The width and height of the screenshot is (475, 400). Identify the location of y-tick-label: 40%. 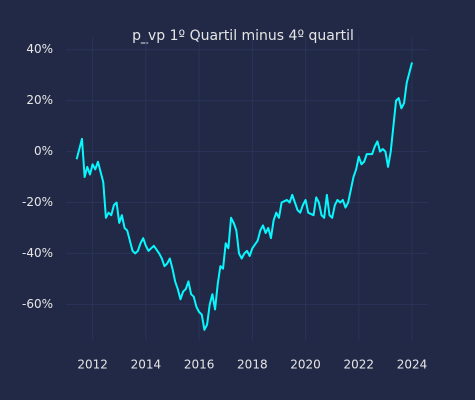
(39, 49).